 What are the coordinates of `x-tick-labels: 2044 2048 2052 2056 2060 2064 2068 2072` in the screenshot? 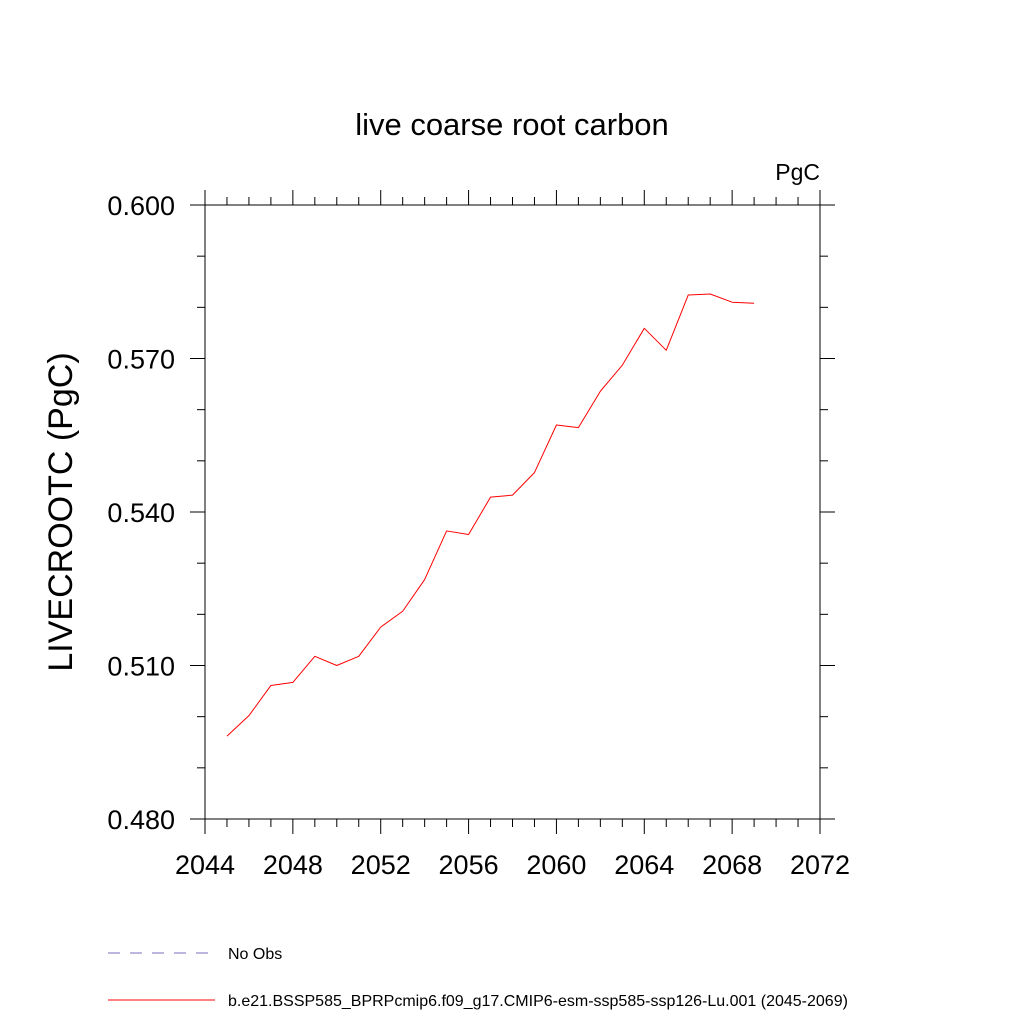 It's located at (512, 865).